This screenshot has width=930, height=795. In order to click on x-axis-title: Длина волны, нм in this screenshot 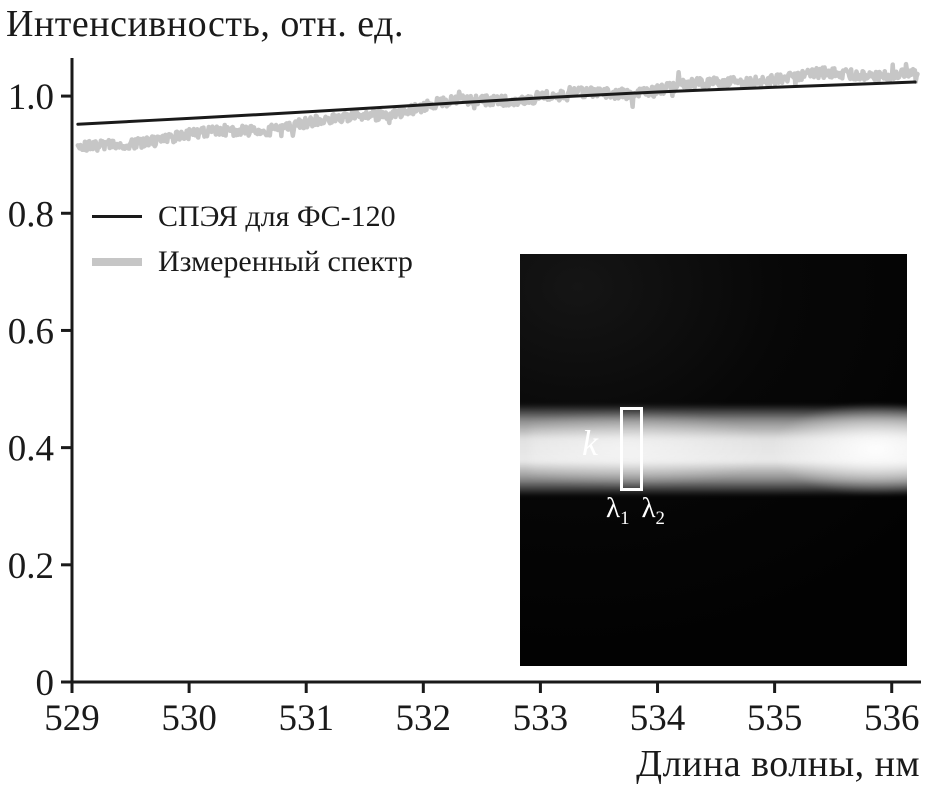, I will do `click(778, 764)`.